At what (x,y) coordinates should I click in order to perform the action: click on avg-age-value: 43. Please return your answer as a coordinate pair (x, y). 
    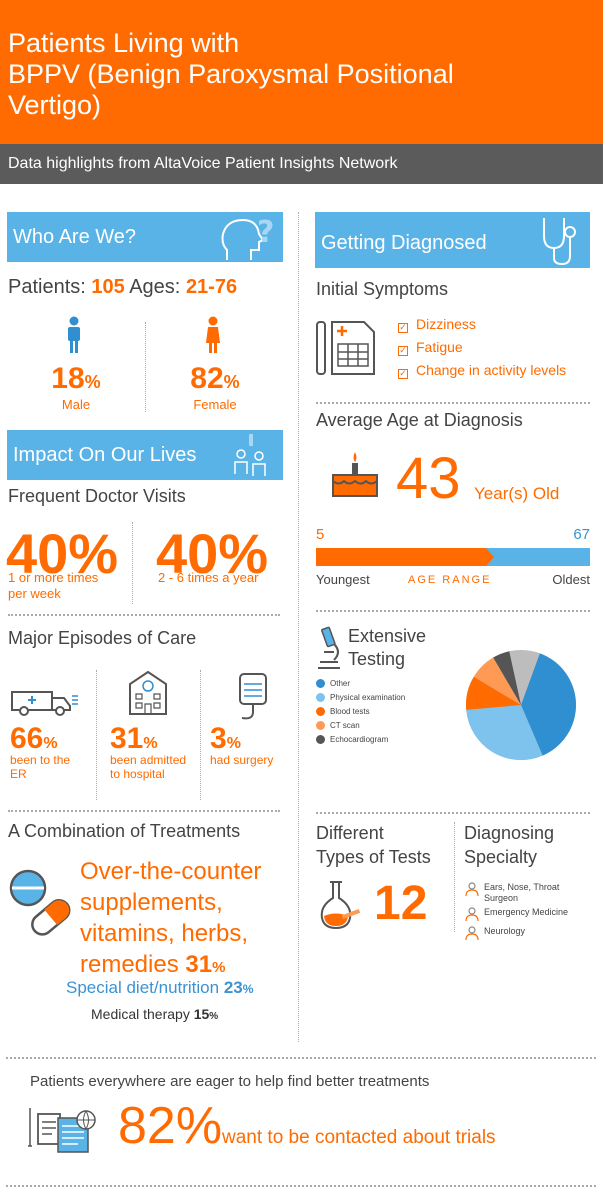
    Looking at the image, I should click on (428, 478).